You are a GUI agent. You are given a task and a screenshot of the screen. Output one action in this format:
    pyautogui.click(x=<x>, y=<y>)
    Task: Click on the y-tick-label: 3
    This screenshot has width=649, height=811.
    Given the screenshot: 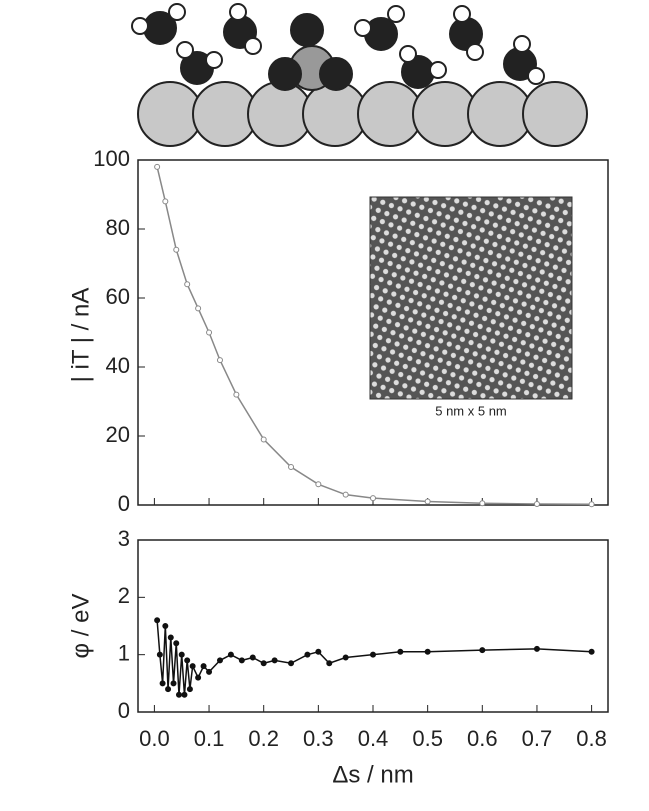 What is the action you would take?
    pyautogui.click(x=124, y=538)
    